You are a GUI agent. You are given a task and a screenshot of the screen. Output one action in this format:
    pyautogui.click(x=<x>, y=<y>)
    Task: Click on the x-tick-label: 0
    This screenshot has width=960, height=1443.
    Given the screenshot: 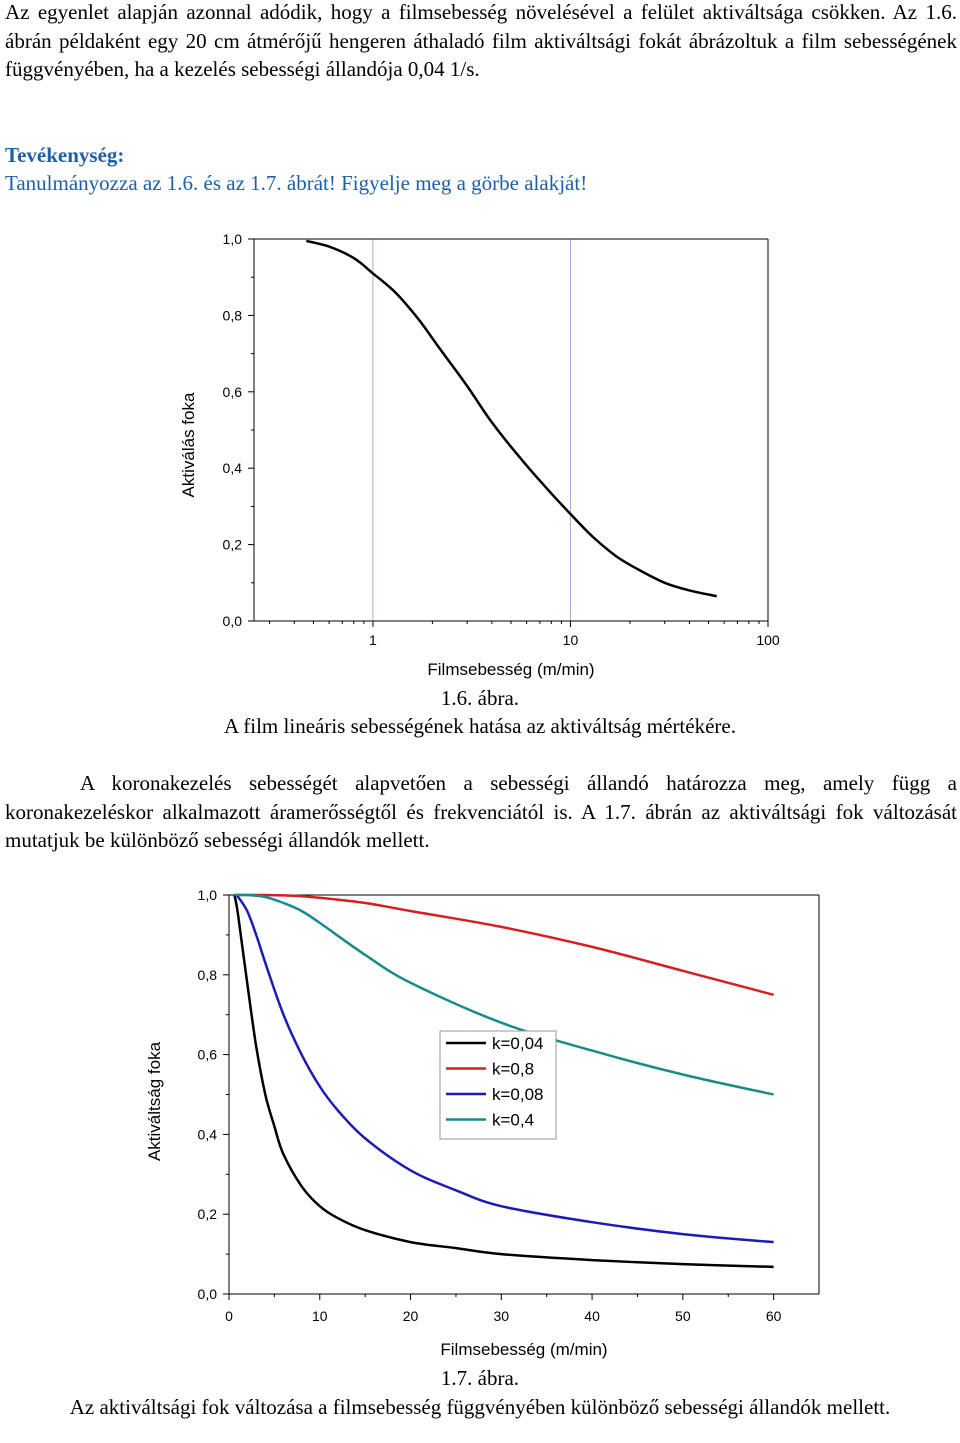 What is the action you would take?
    pyautogui.click(x=229, y=1316)
    